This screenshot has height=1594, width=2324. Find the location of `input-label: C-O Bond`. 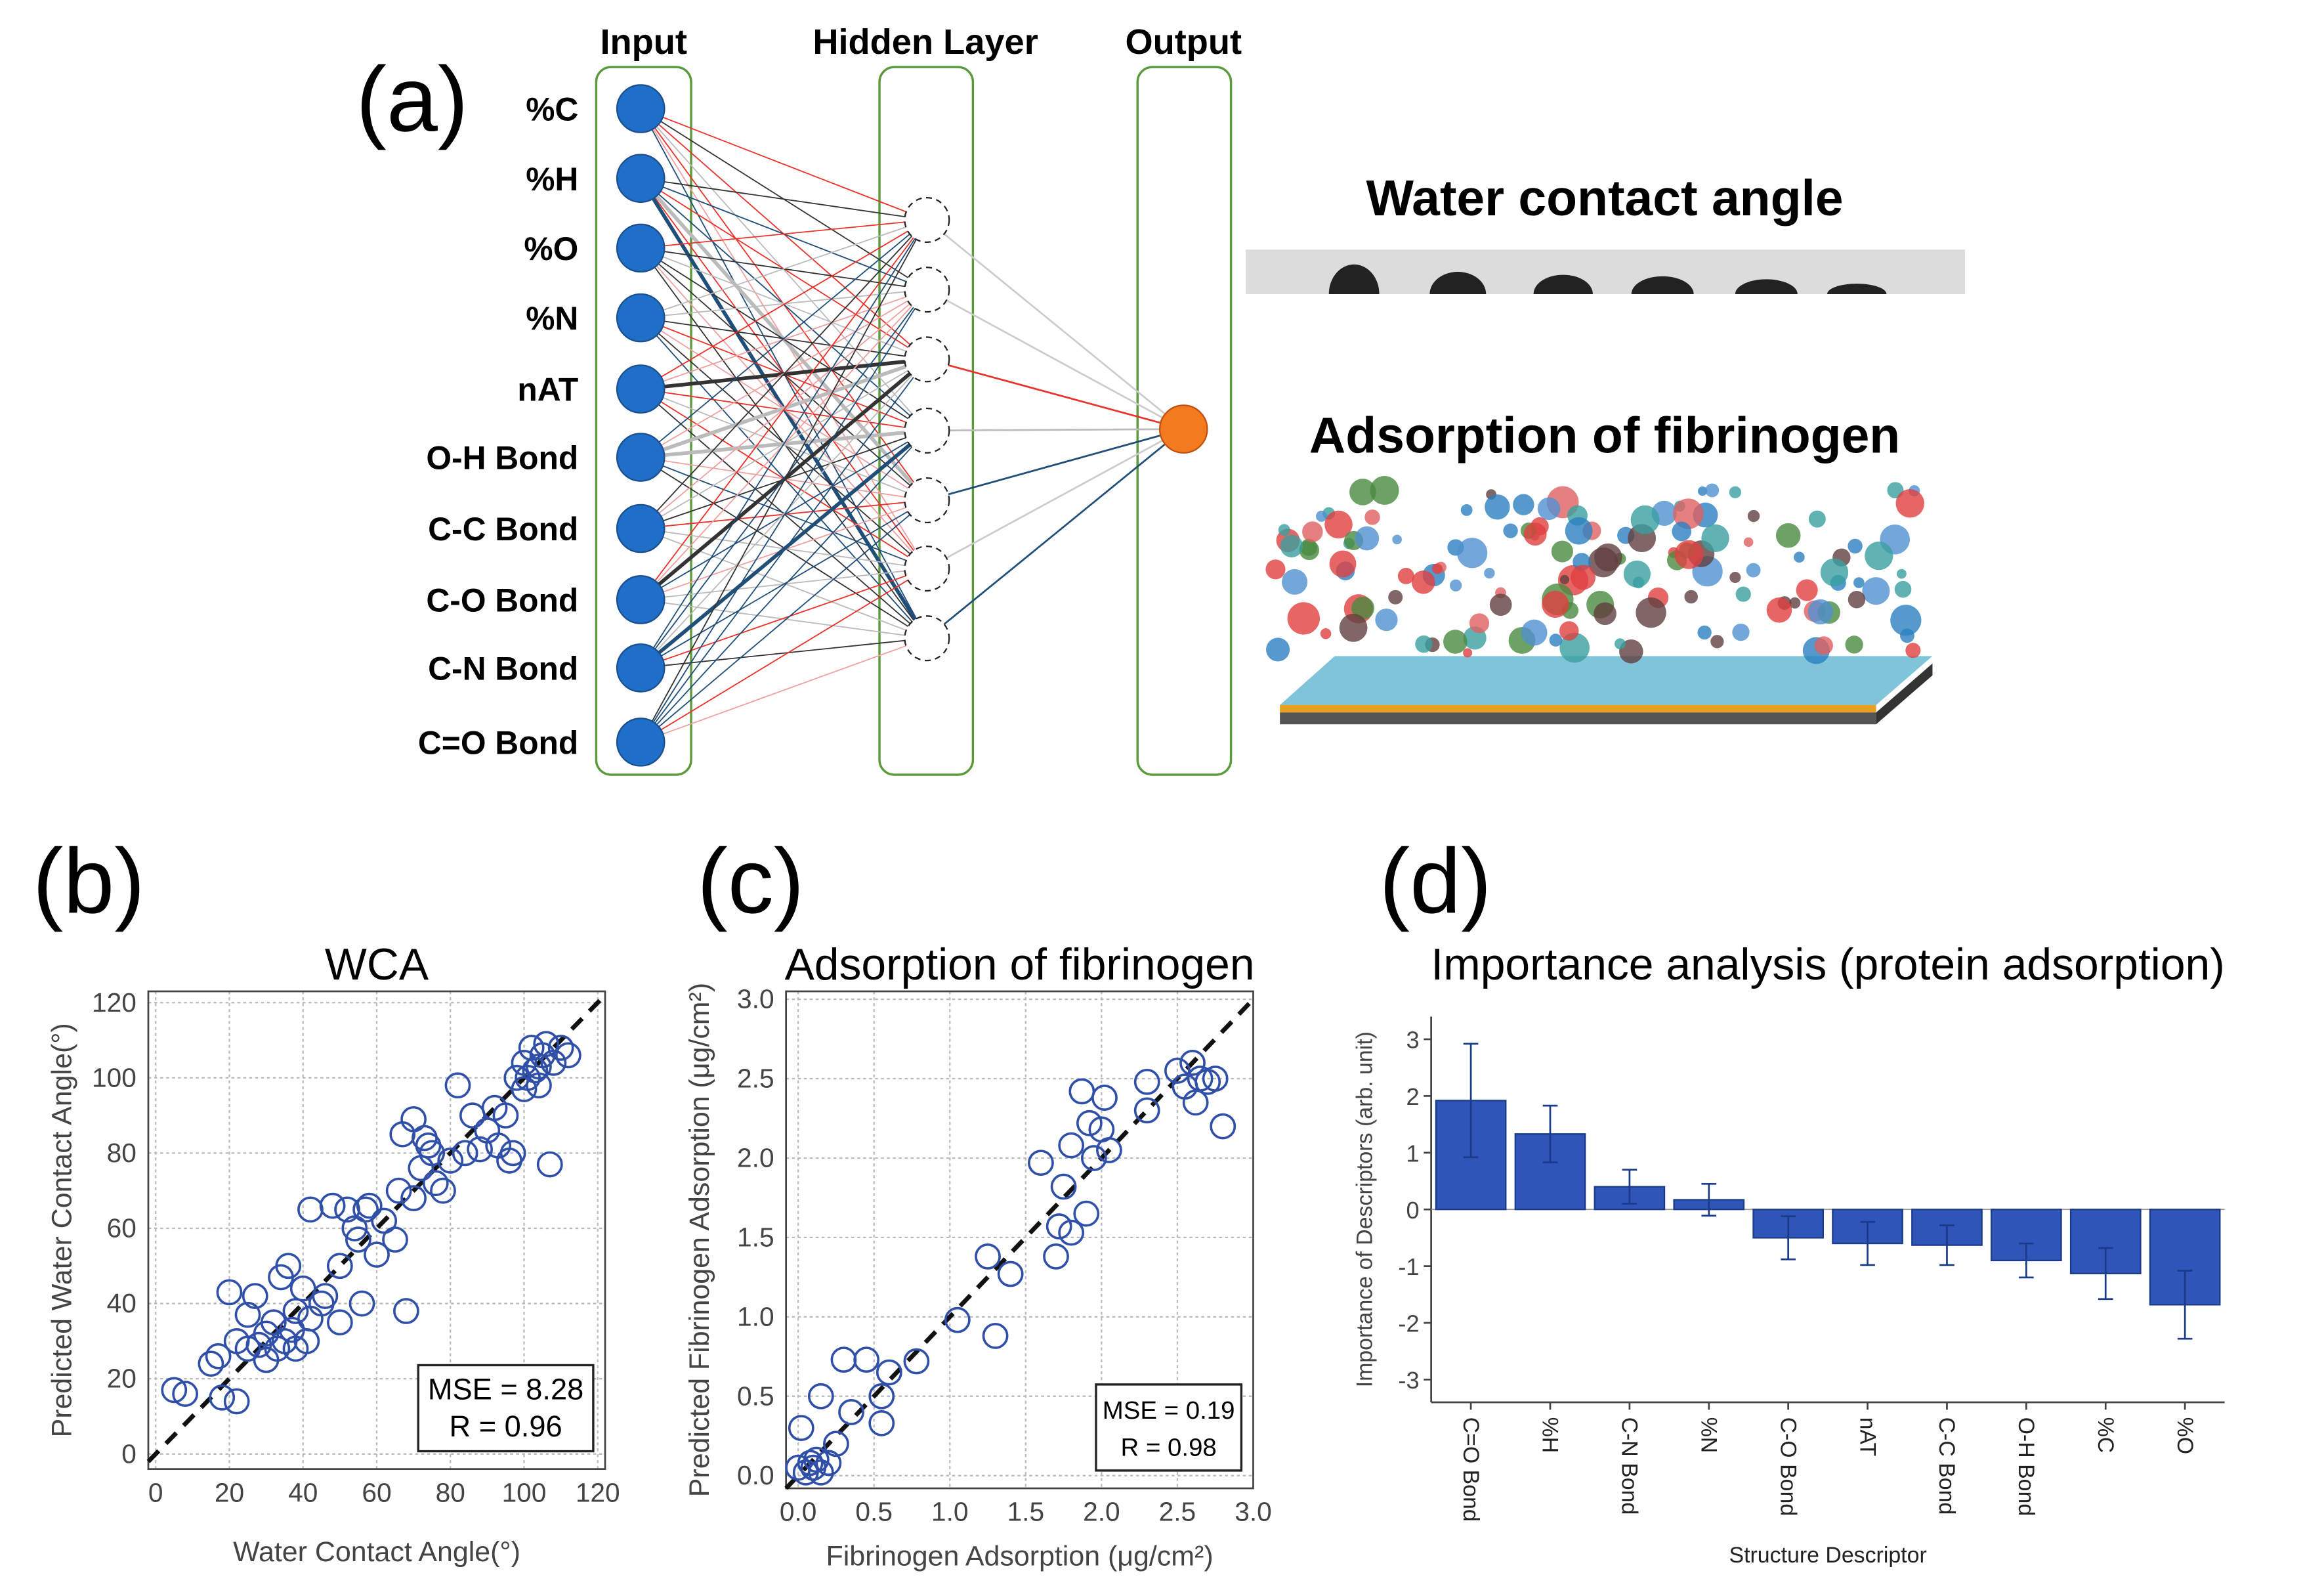

input-label: C-O Bond is located at coordinates (502, 600).